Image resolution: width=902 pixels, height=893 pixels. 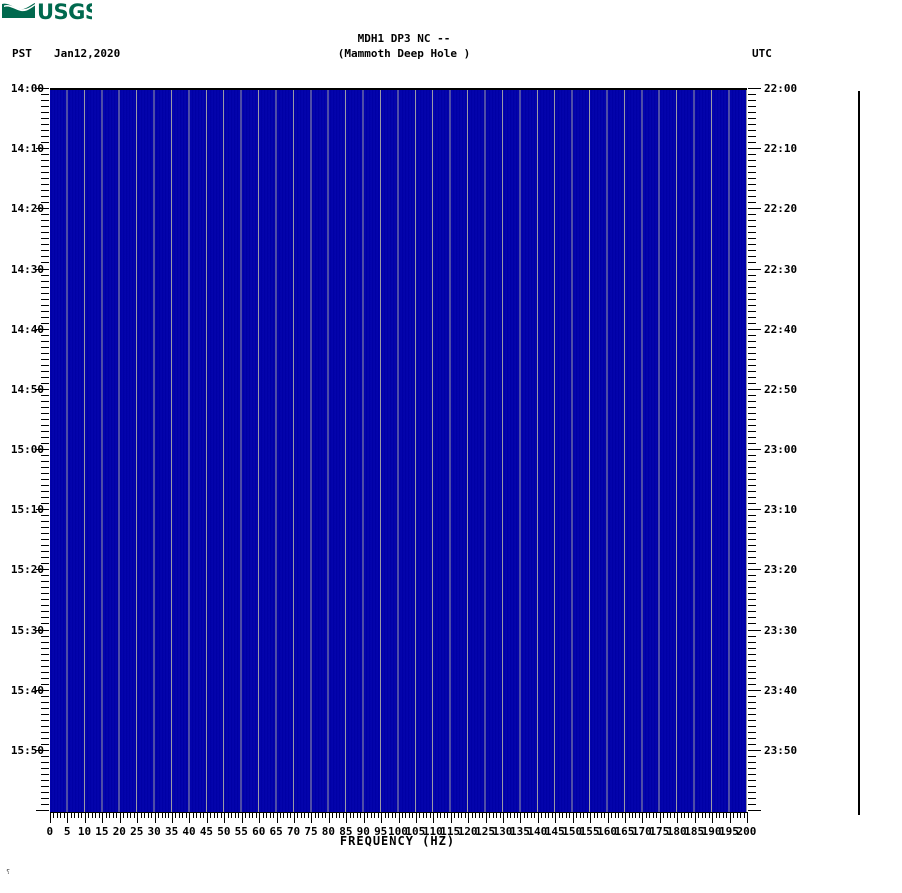 I want to click on y-tick-label-right: 22:30, so click(x=781, y=269).